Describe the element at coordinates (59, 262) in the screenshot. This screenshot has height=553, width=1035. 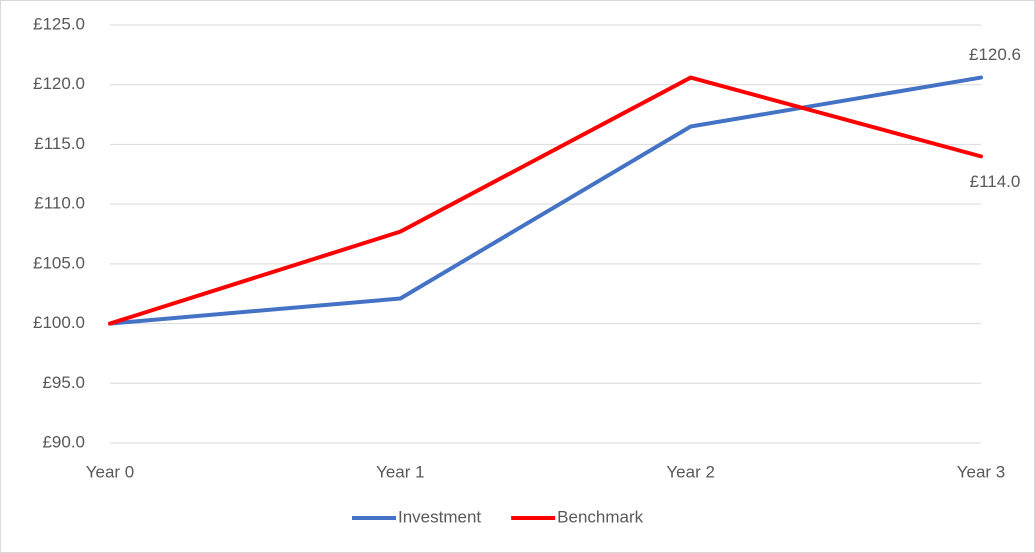
I see `y-tick-label: £105.0` at that location.